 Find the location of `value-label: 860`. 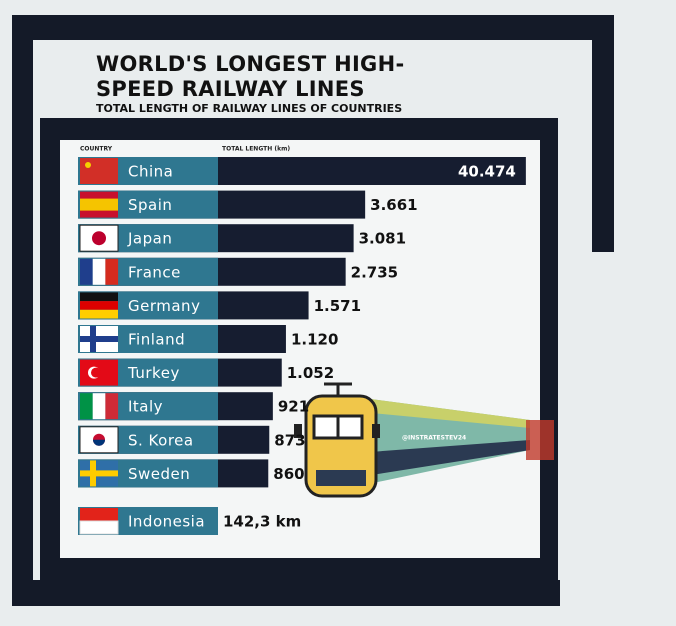

value-label: 860 is located at coordinates (288, 474).